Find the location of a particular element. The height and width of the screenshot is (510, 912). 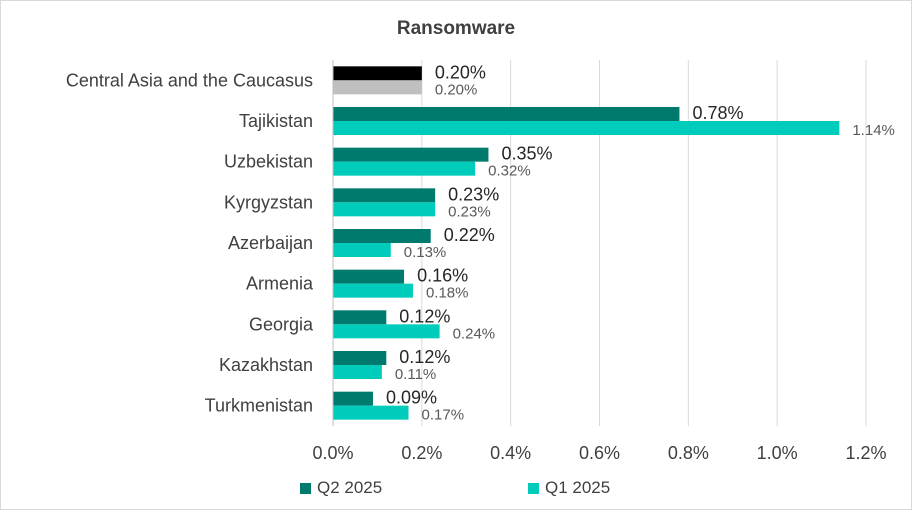

data-label-q1: 0.17% is located at coordinates (443, 415).